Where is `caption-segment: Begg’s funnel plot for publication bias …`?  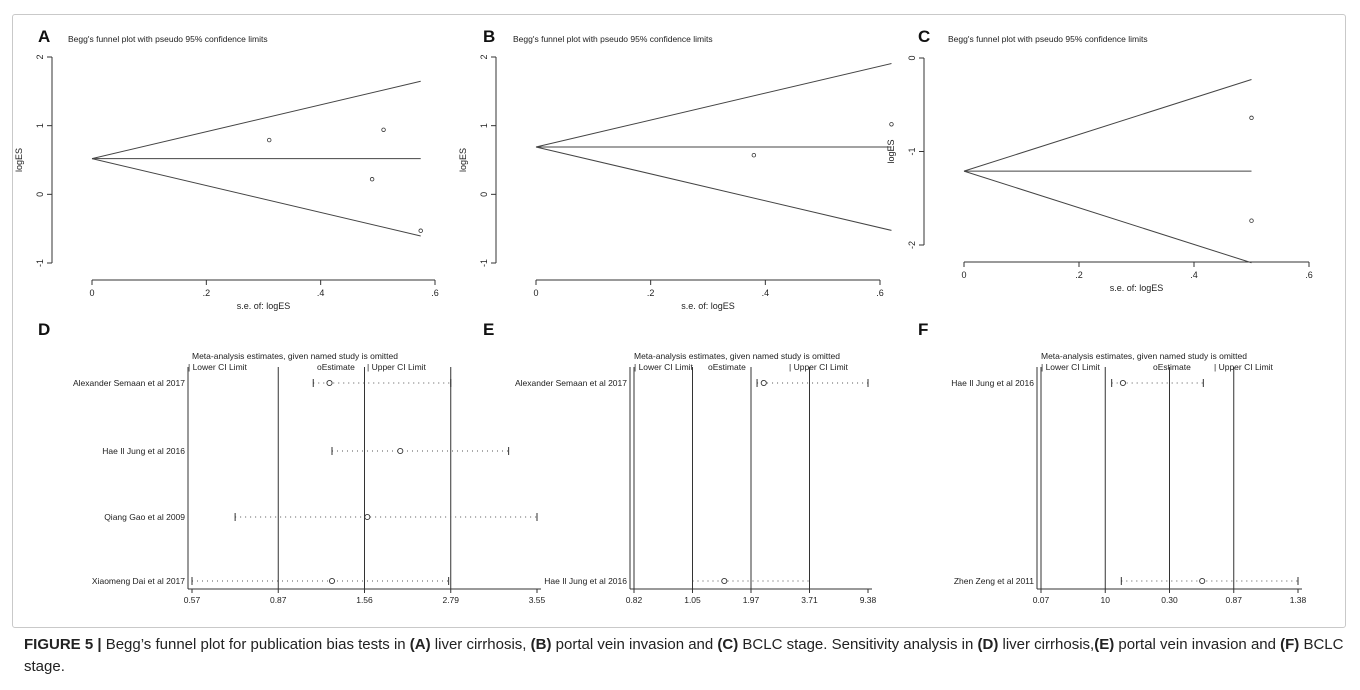 caption-segment: Begg’s funnel plot for publication bias … is located at coordinates (255, 644).